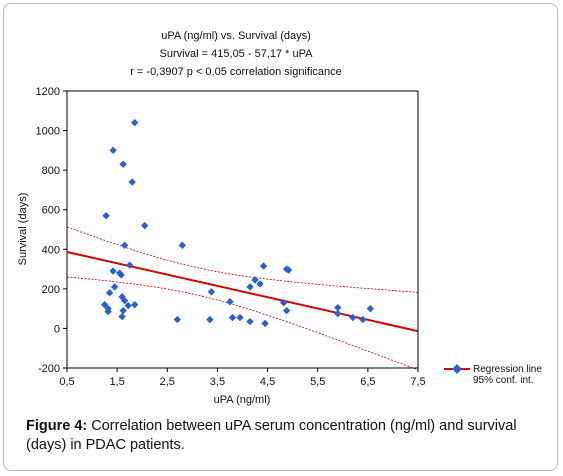  What do you see at coordinates (503, 380) in the screenshot?
I see `legend-confidence-interval: 95% conf. int.` at bounding box center [503, 380].